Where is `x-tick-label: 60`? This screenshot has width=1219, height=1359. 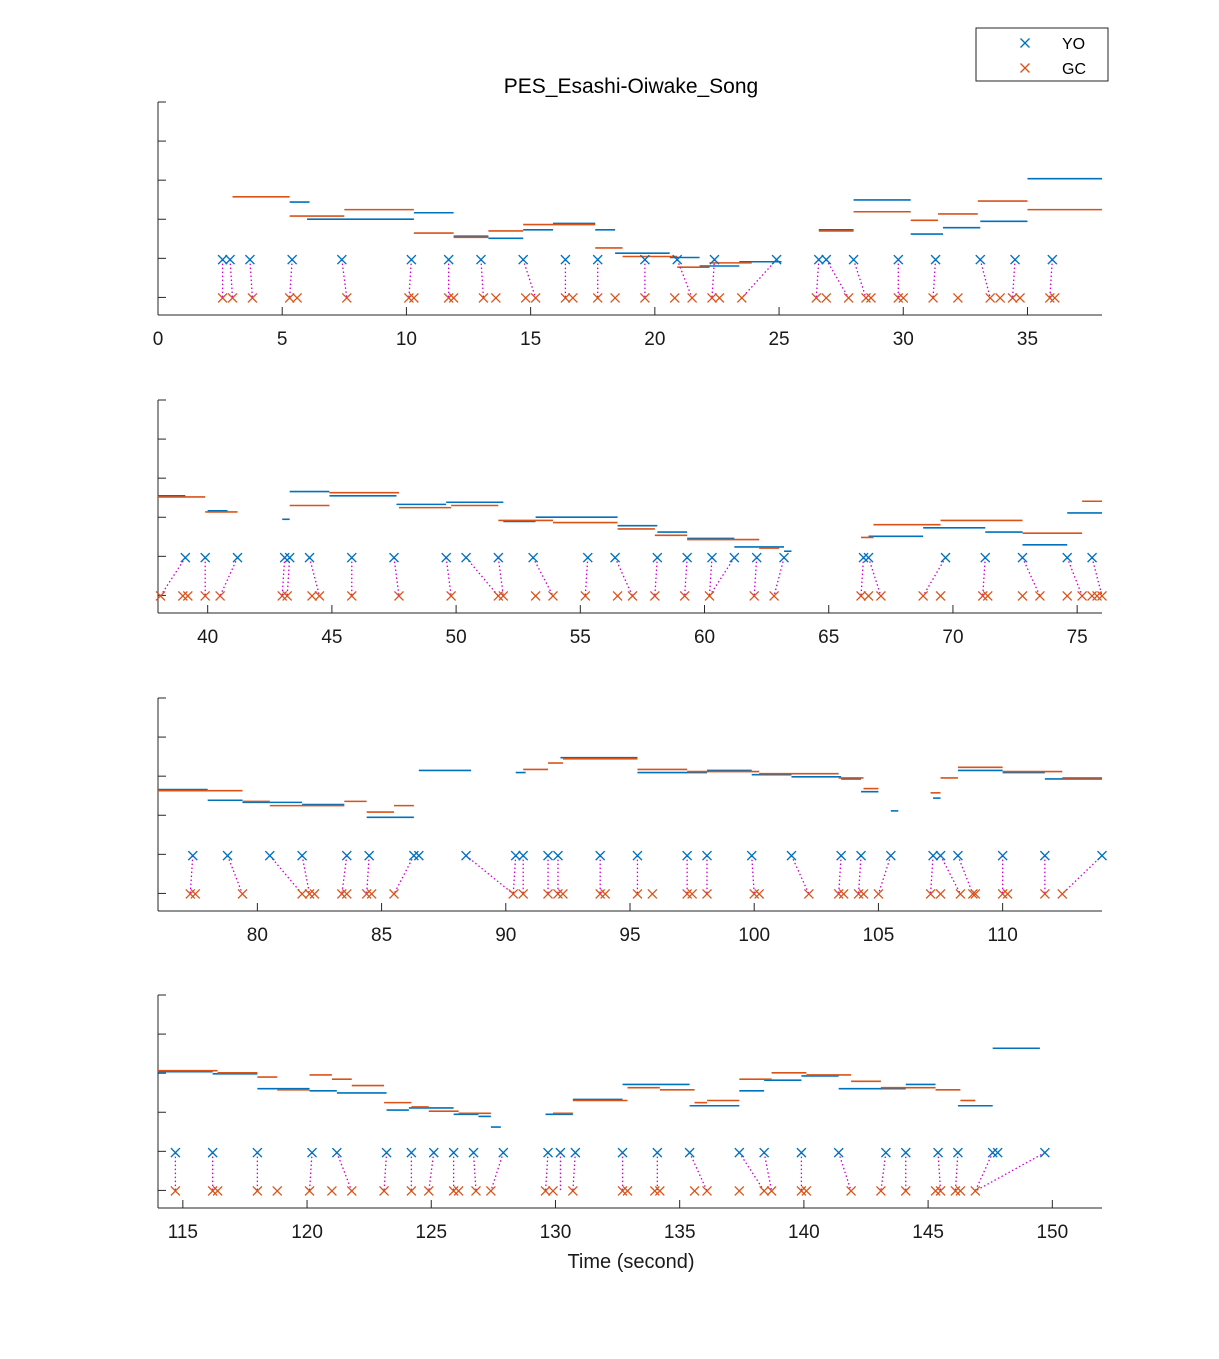 x-tick-label: 60 is located at coordinates (704, 637).